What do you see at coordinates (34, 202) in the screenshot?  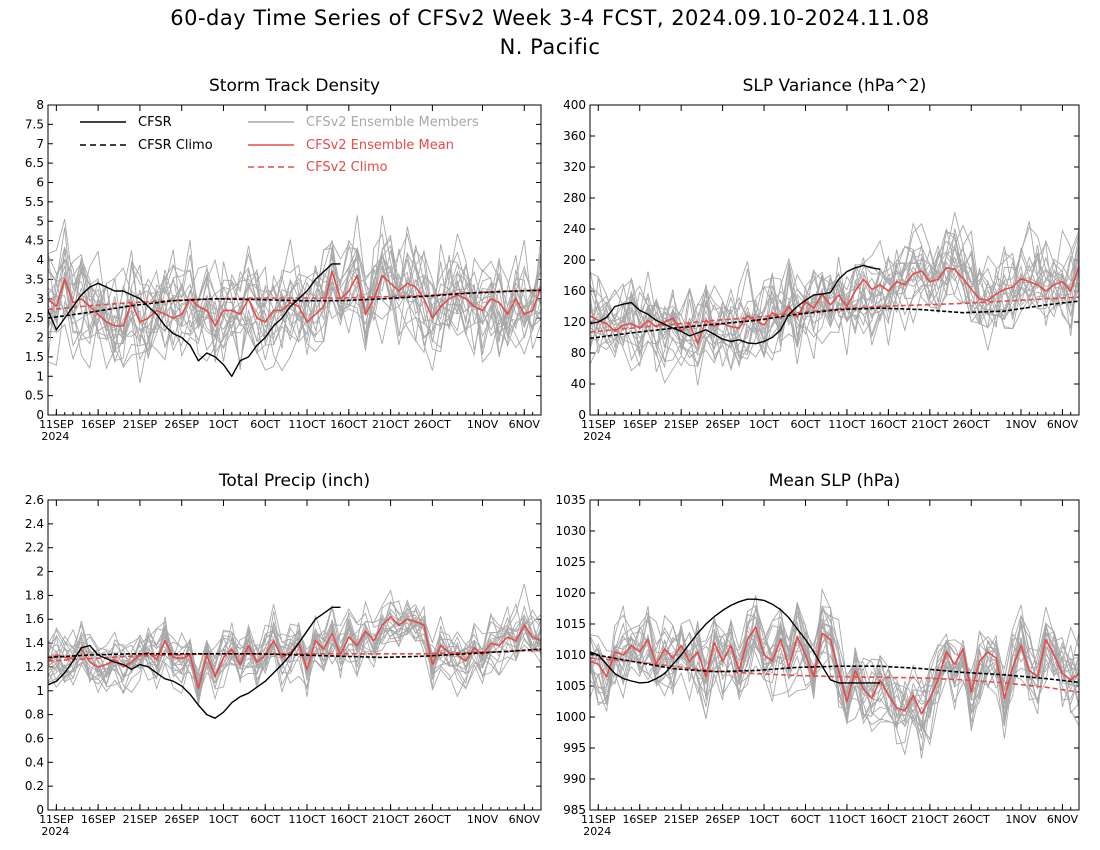 I see `y-tick-label: 5.5` at bounding box center [34, 202].